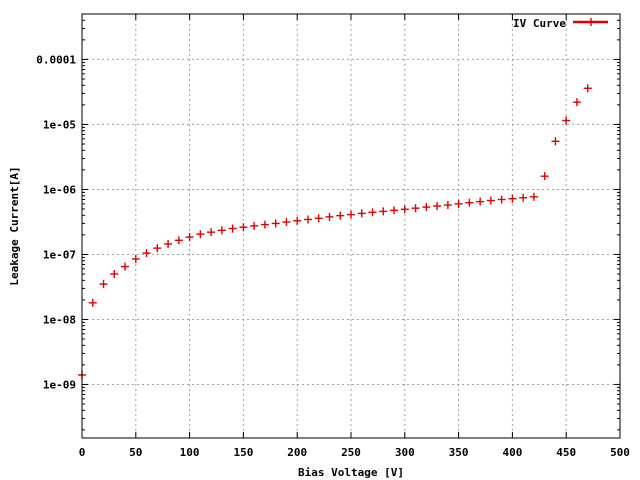 Image resolution: width=640 pixels, height=480 pixels. What do you see at coordinates (59, 319) in the screenshot?
I see `y-tick-label: 1e-08` at bounding box center [59, 319].